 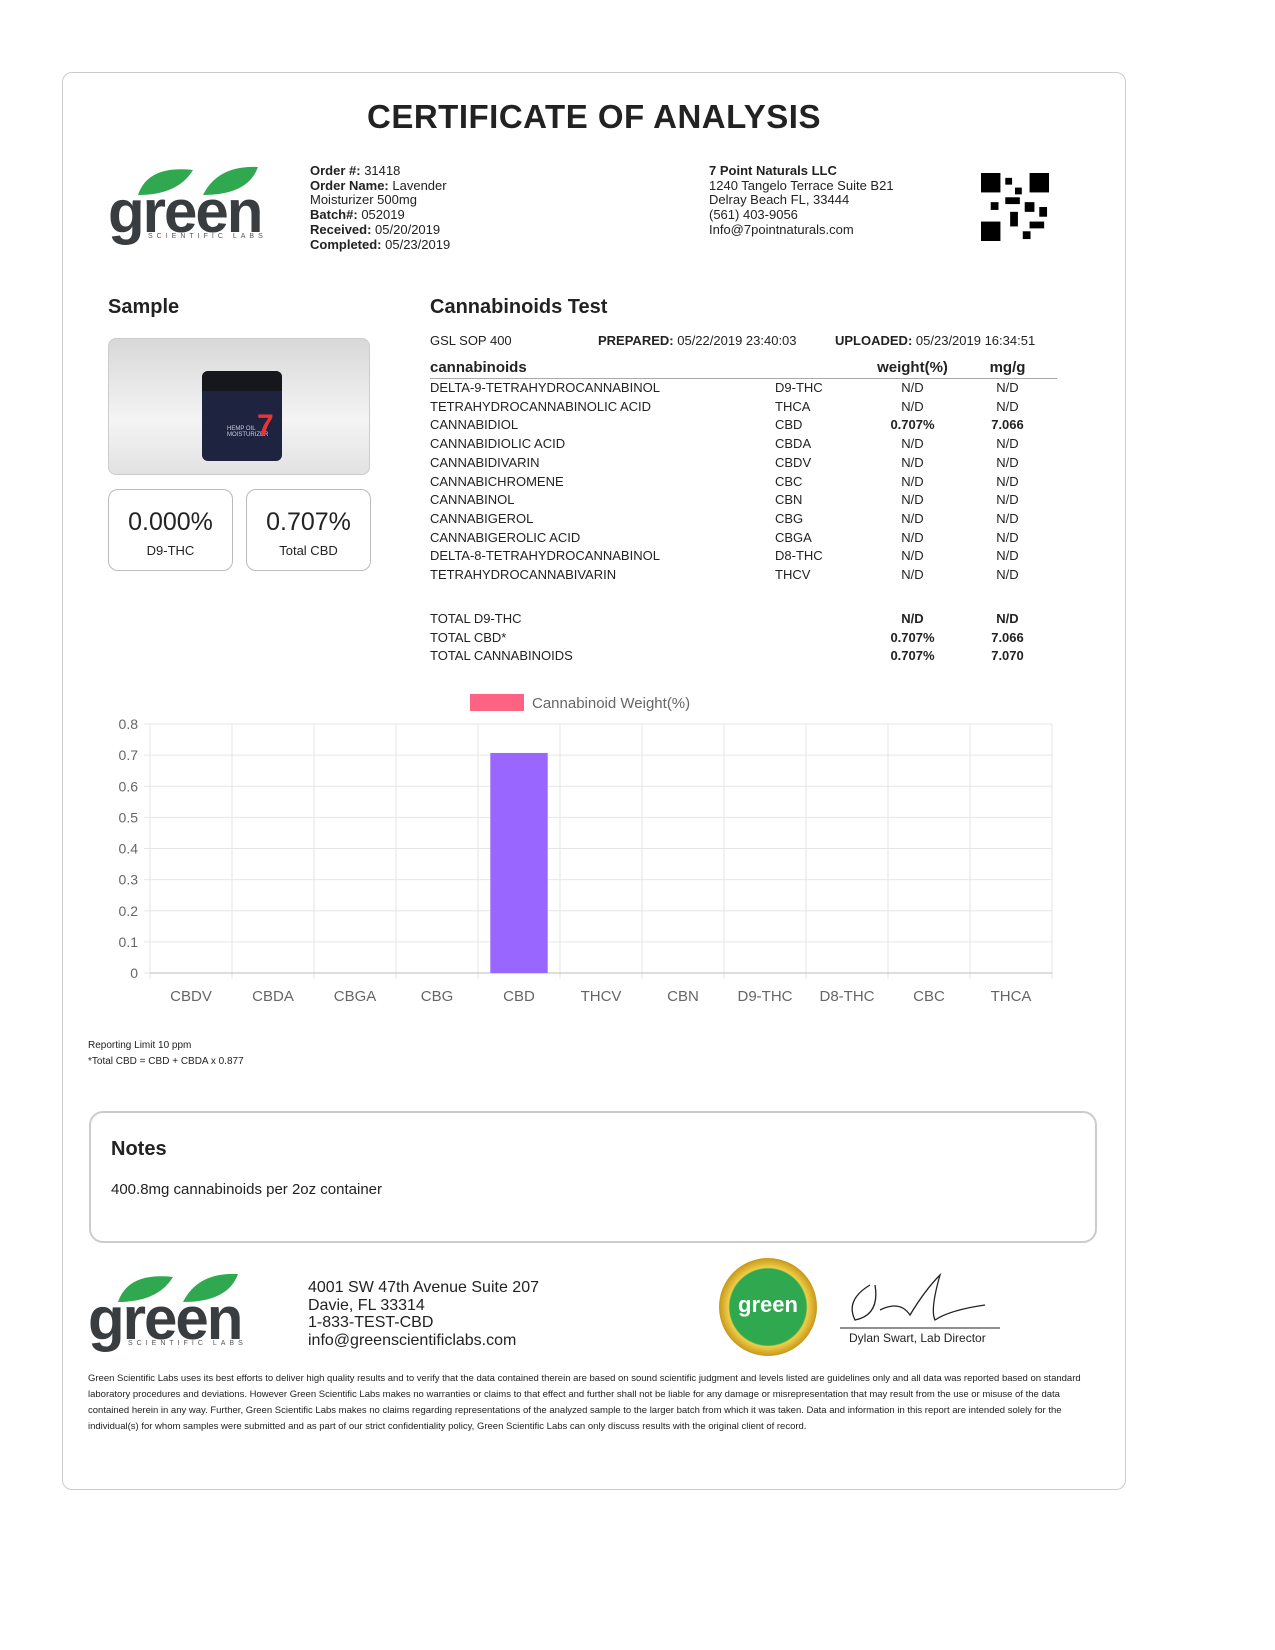 I want to click on y-tick-label: 0.1, so click(x=129, y=942).